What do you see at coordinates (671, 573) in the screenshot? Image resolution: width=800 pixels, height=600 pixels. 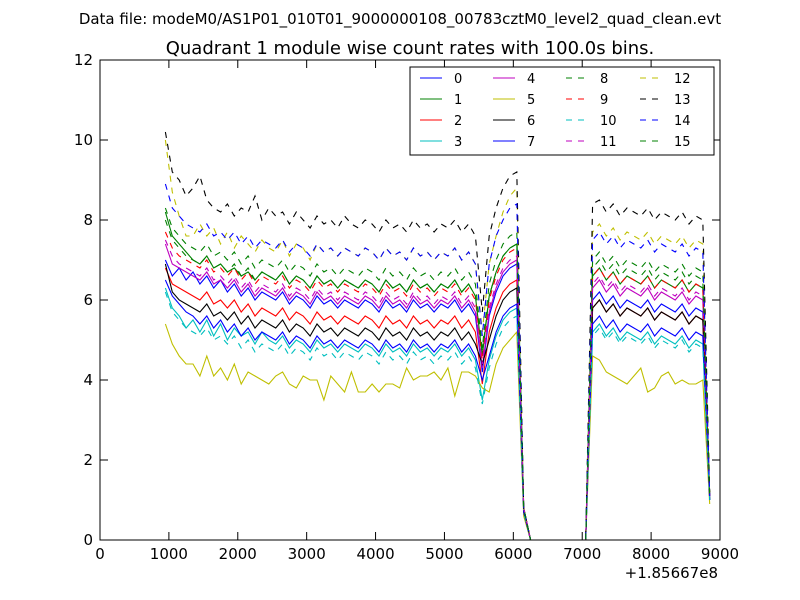 I see `x-offset-label: +1.85667e8` at bounding box center [671, 573].